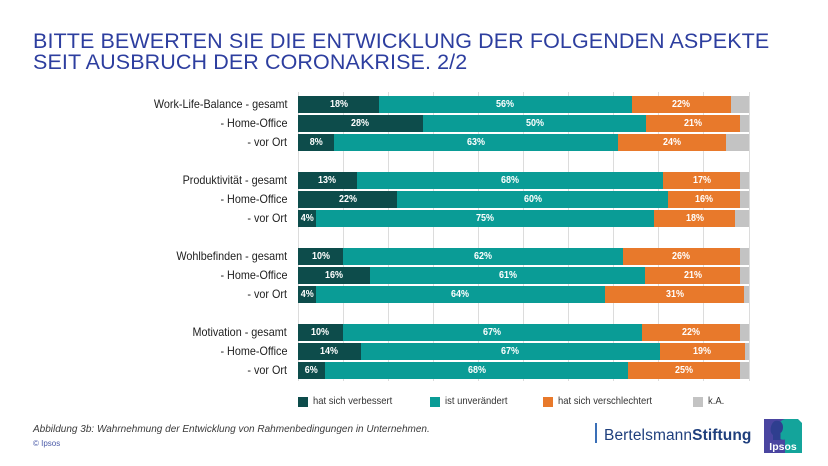 The height and width of the screenshot is (466, 828). Describe the element at coordinates (312, 142) in the screenshot. I see `data-label-value: 8` at that location.